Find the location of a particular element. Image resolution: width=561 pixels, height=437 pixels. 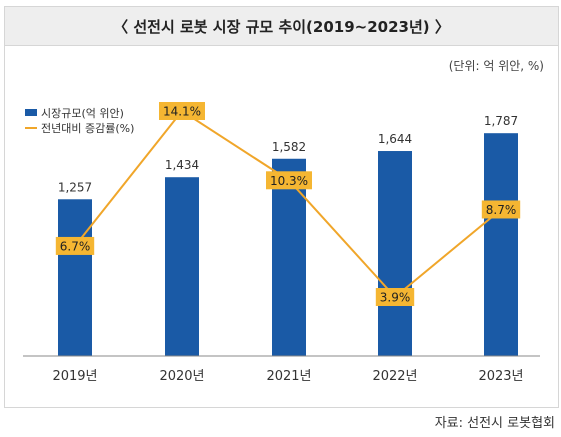

line-label-0: 6.7% is located at coordinates (75, 246).